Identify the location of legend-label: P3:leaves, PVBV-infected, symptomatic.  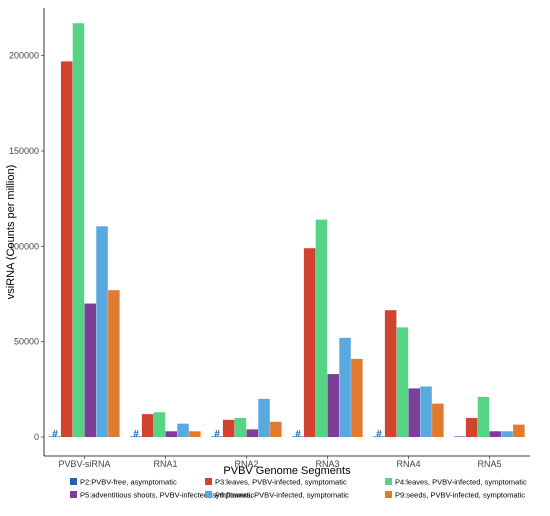
(281, 482).